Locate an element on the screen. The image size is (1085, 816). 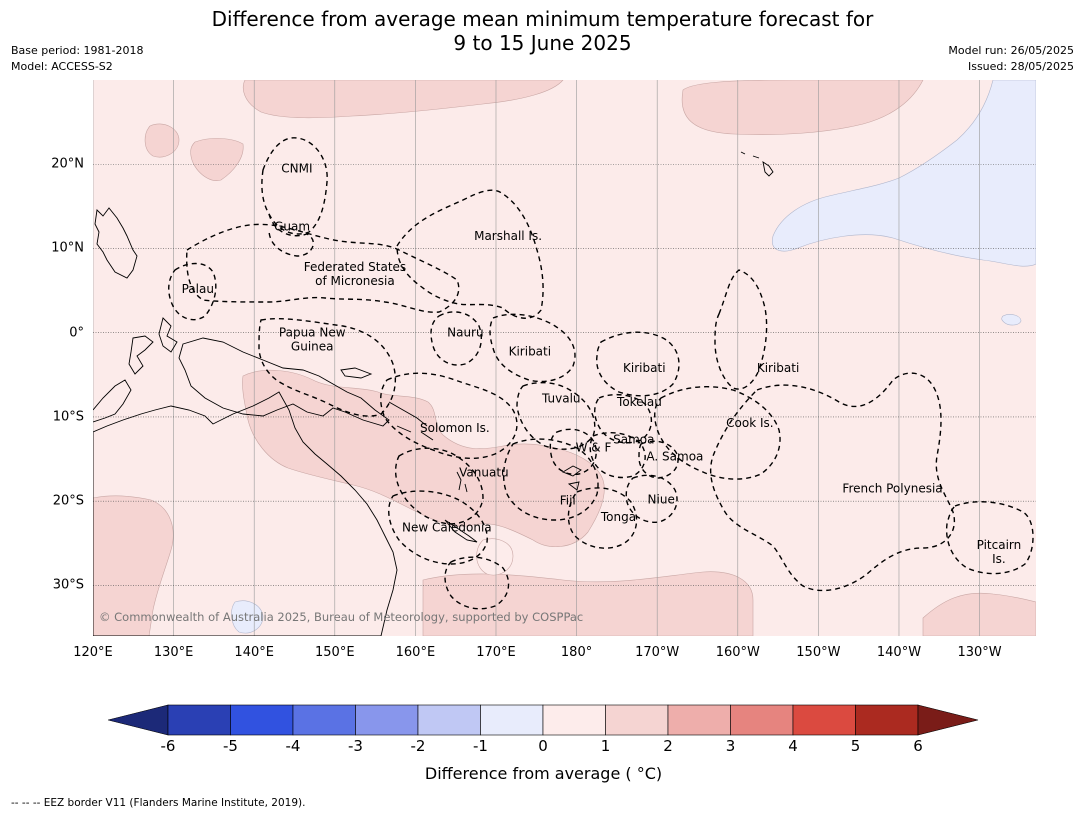
colorbar-tick-label: -5 is located at coordinates (230, 746).